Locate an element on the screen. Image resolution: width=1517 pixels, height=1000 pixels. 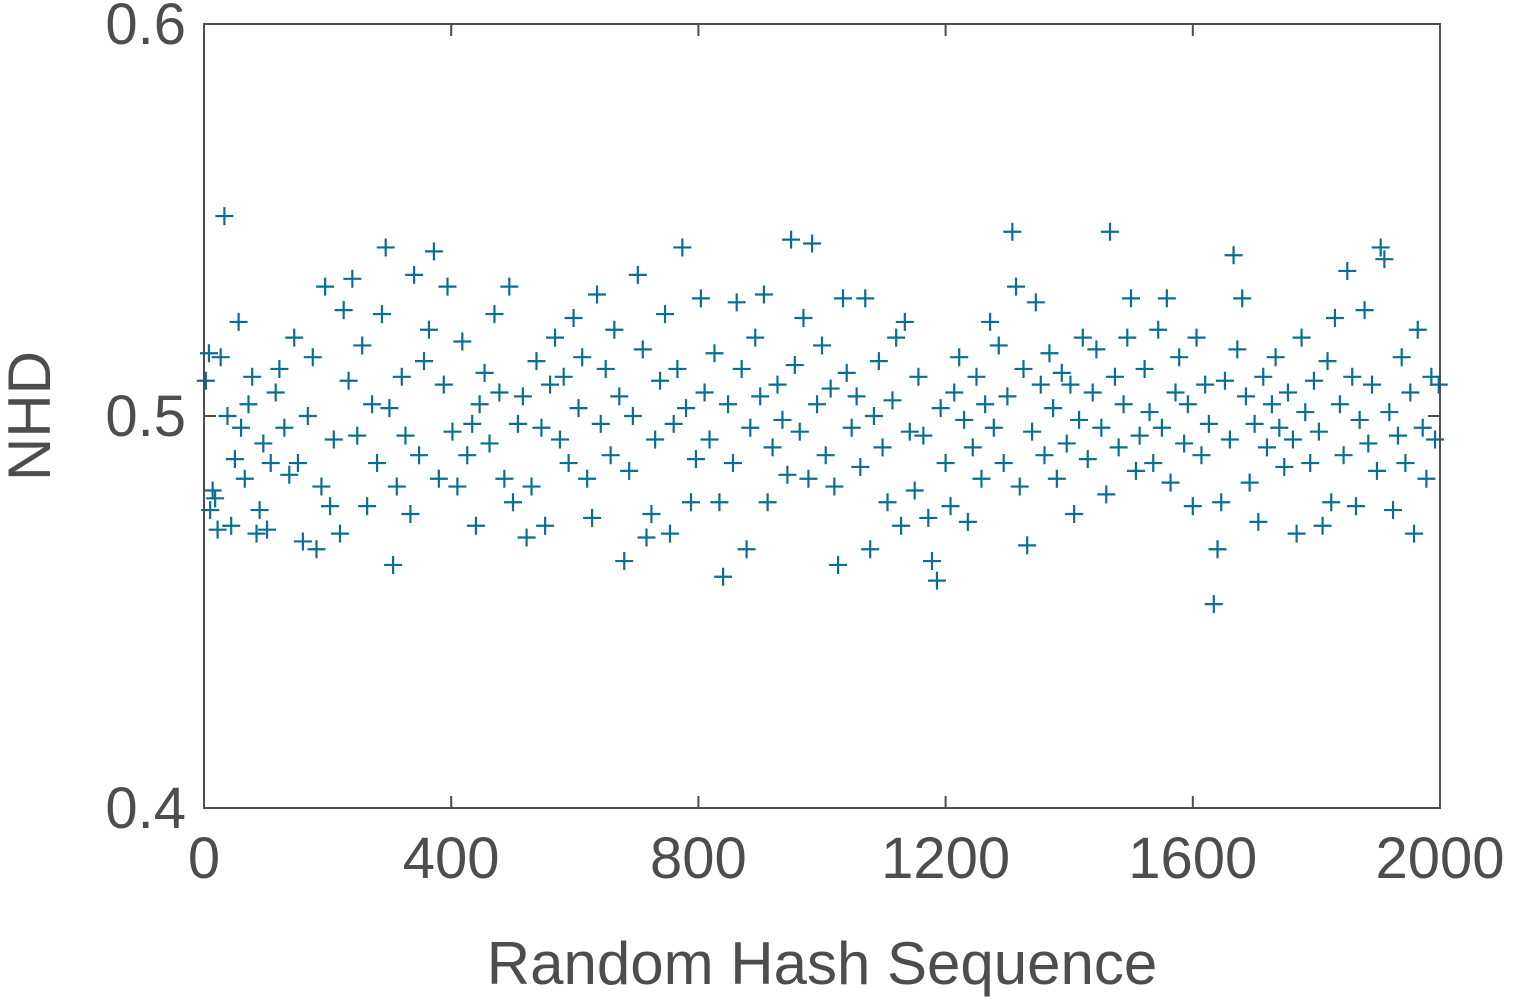
x-tick-label: 400 is located at coordinates (451, 858).